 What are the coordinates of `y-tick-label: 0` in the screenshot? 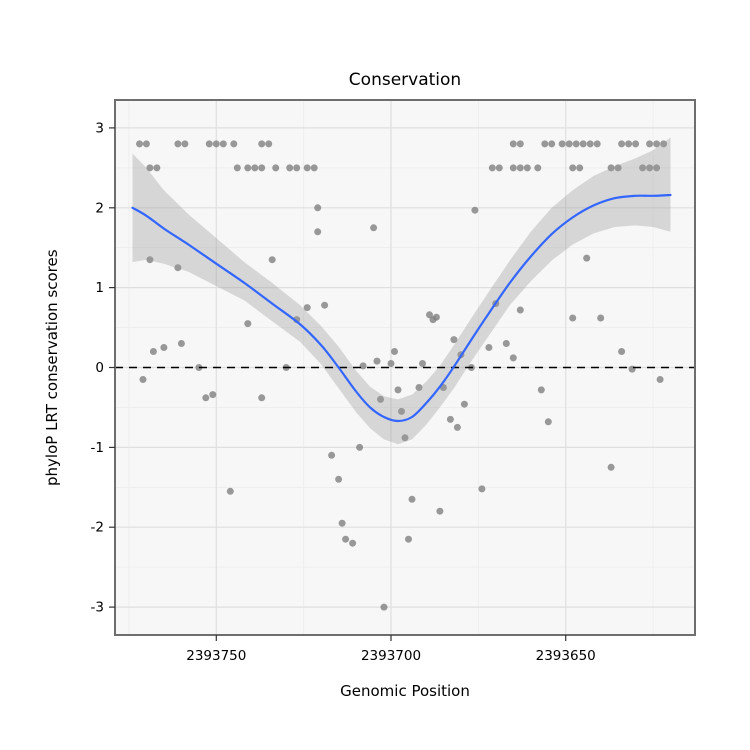 It's located at (99, 368).